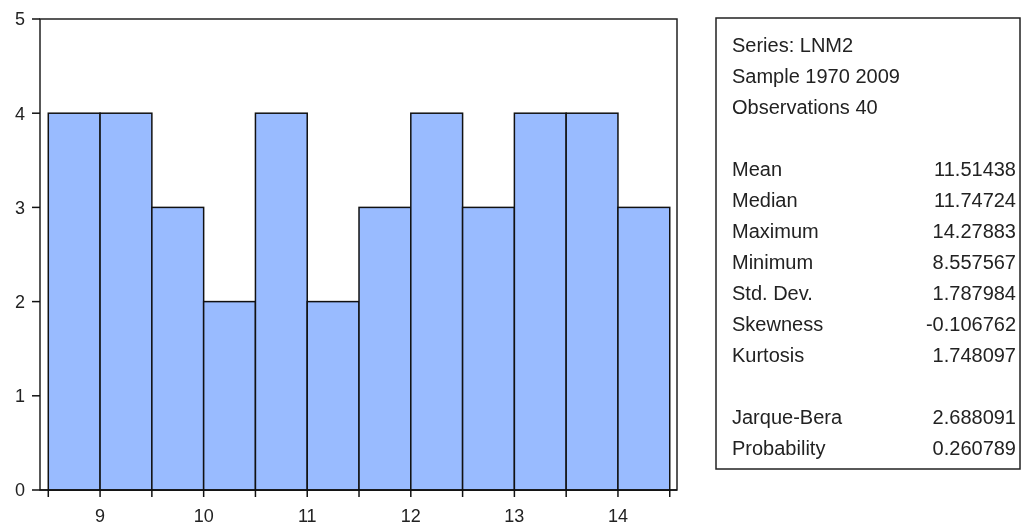 The height and width of the screenshot is (528, 1025). What do you see at coordinates (787, 417) in the screenshot?
I see `category-label: Jarque-Bera` at bounding box center [787, 417].